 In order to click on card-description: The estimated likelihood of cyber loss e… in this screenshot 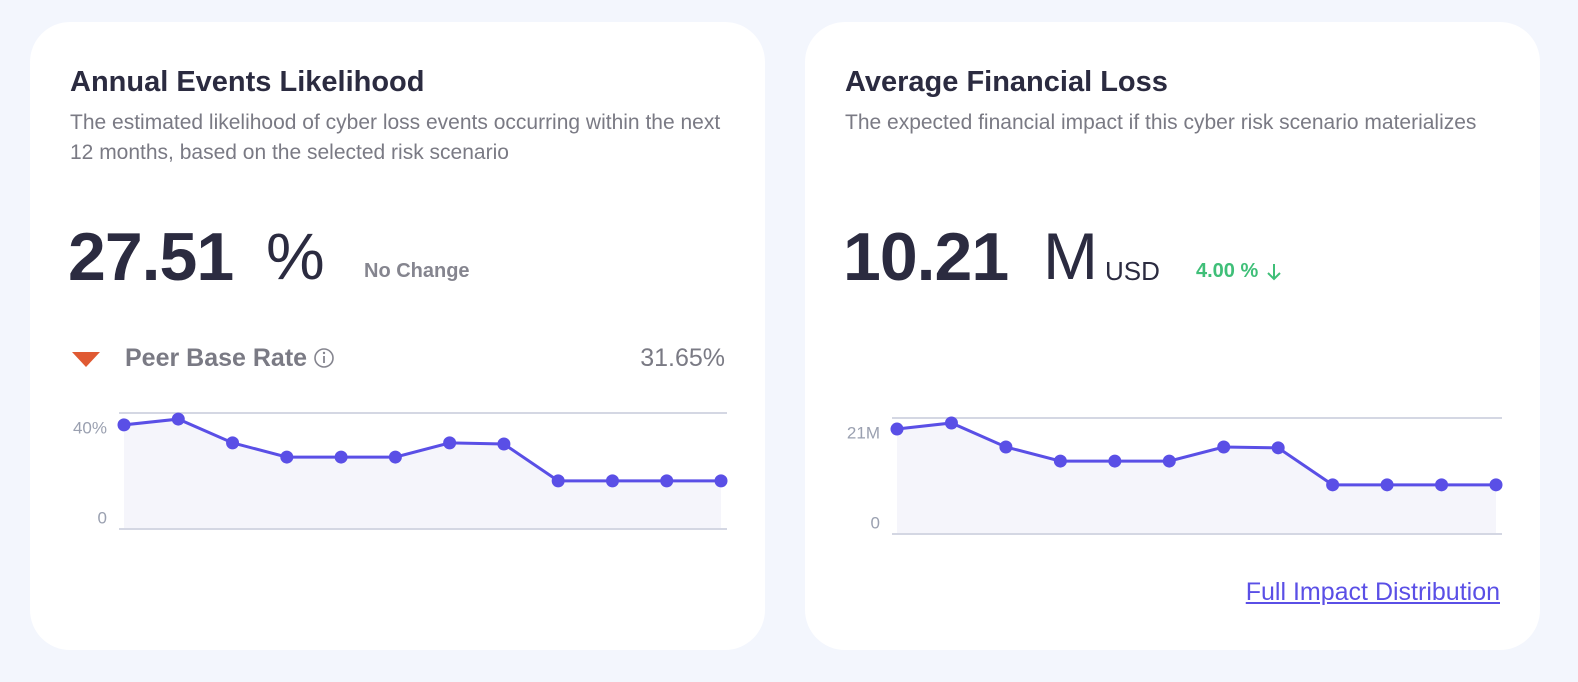, I will do `click(395, 137)`.